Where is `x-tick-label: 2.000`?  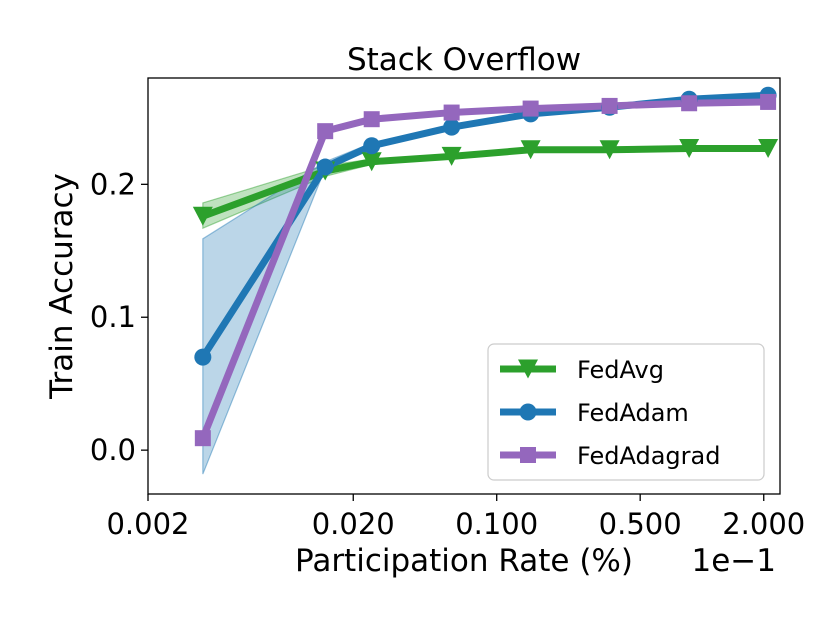
x-tick-label: 2.000 is located at coordinates (763, 524).